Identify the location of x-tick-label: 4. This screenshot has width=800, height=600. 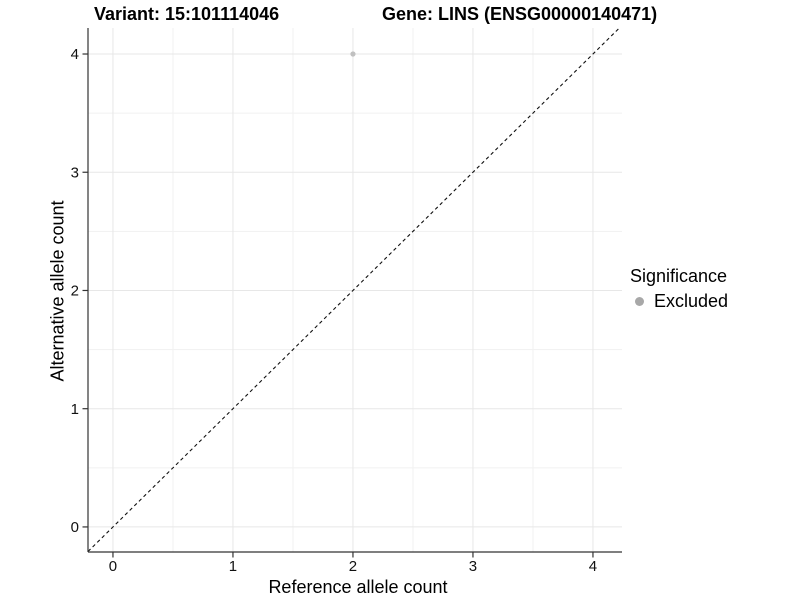
(593, 566).